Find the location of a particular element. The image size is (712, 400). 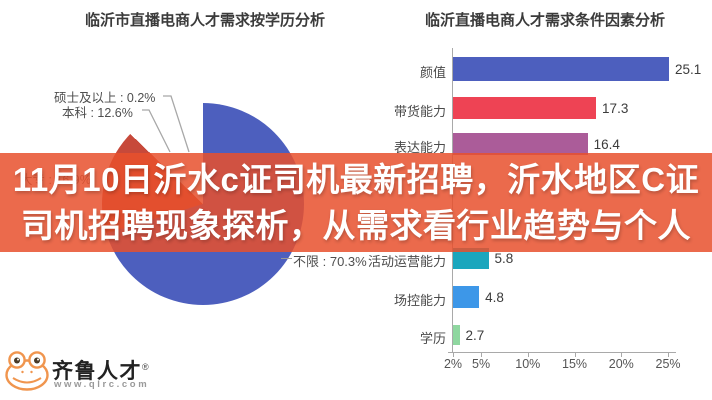

bar-category-label: 活动运营能力 is located at coordinates (406, 261).